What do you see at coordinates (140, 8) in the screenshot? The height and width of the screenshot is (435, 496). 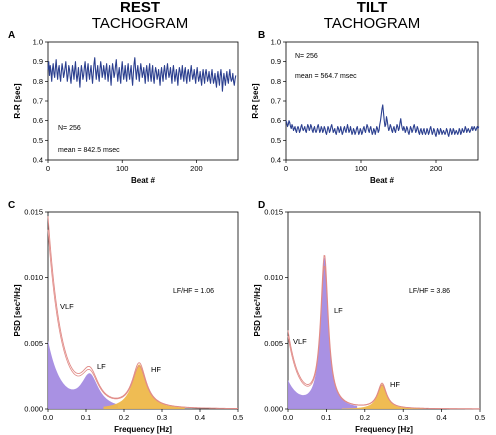 I see `rest-title: REST` at bounding box center [140, 8].